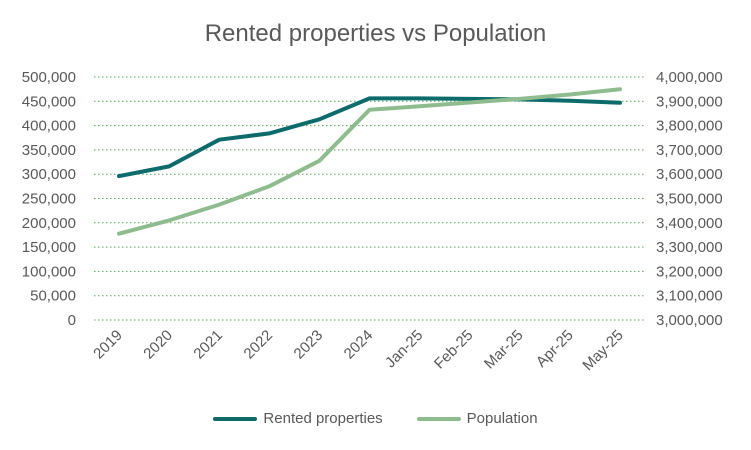 Image resolution: width=751 pixels, height=450 pixels. Describe the element at coordinates (323, 418) in the screenshot. I see `legend-label: Rented properties` at that location.